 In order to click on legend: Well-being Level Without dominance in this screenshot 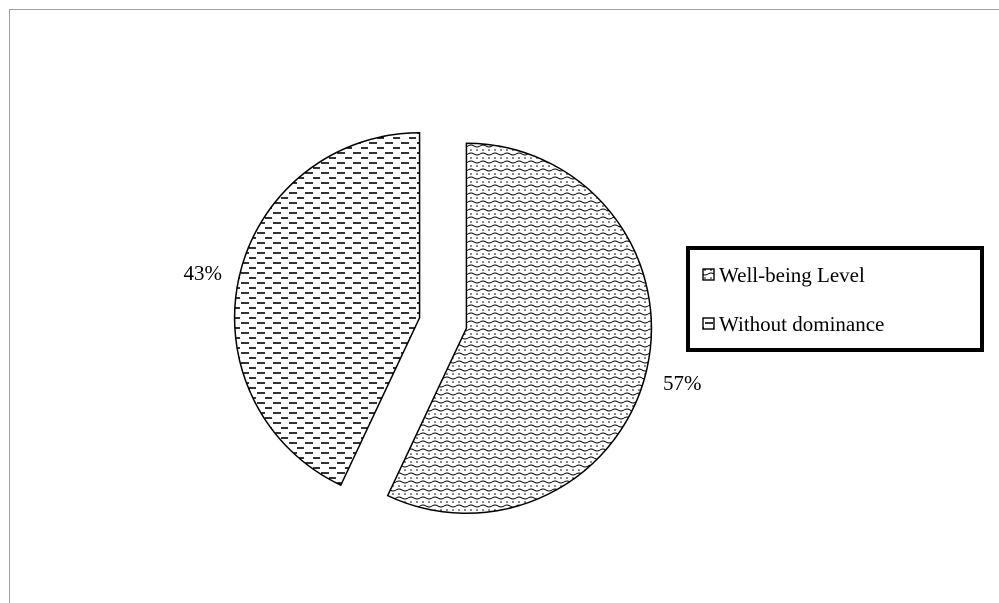, I will do `click(835, 299)`.